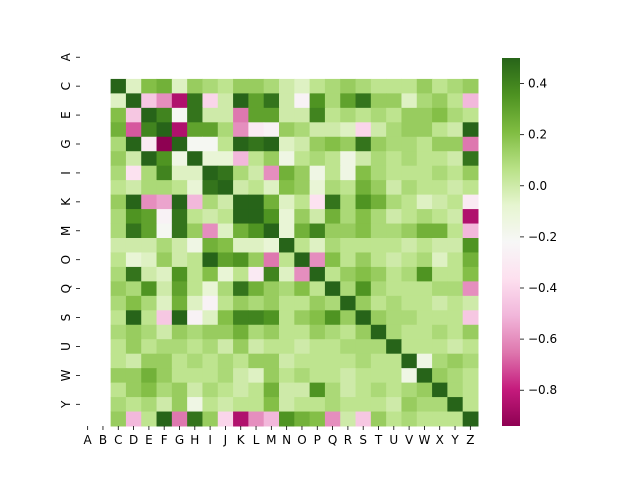 The height and width of the screenshot is (480, 640). I want to click on heatmap-cell-H-D, so click(133, 159).